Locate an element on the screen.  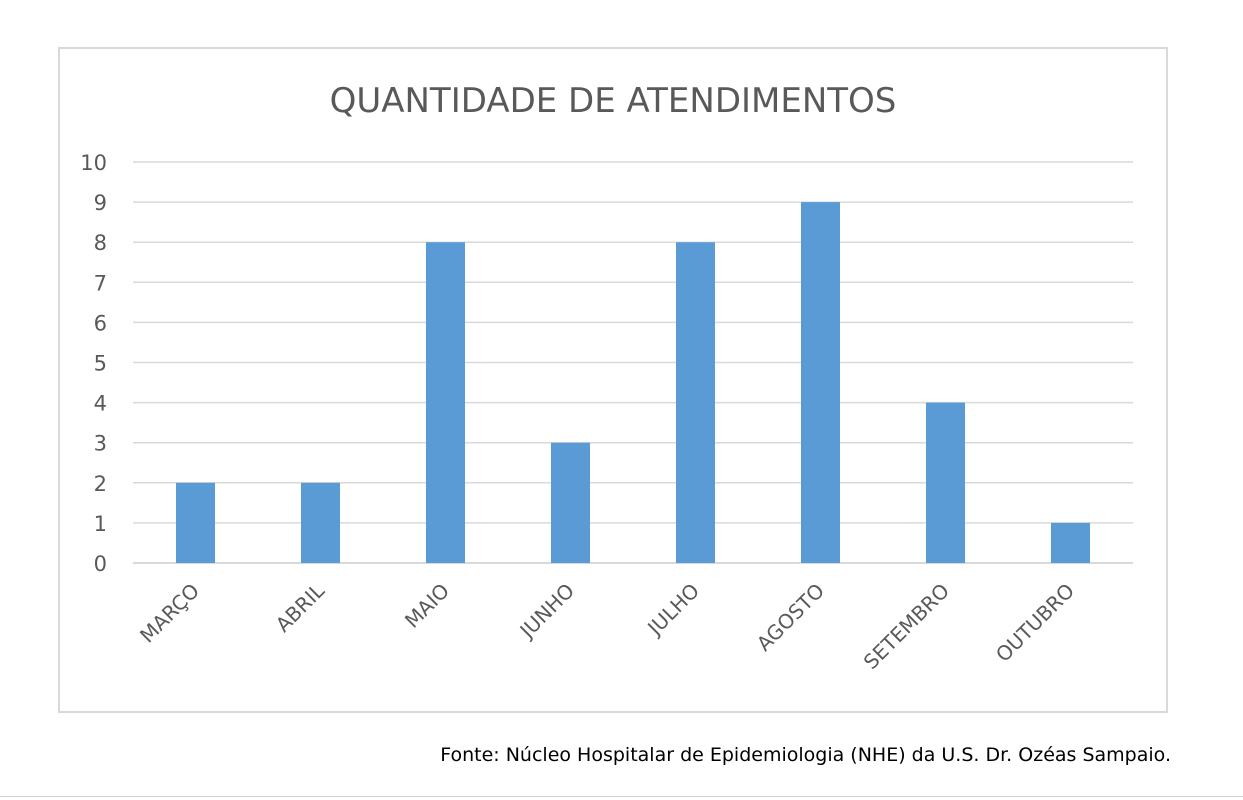
y-tick-label: 3 is located at coordinates (100, 444).